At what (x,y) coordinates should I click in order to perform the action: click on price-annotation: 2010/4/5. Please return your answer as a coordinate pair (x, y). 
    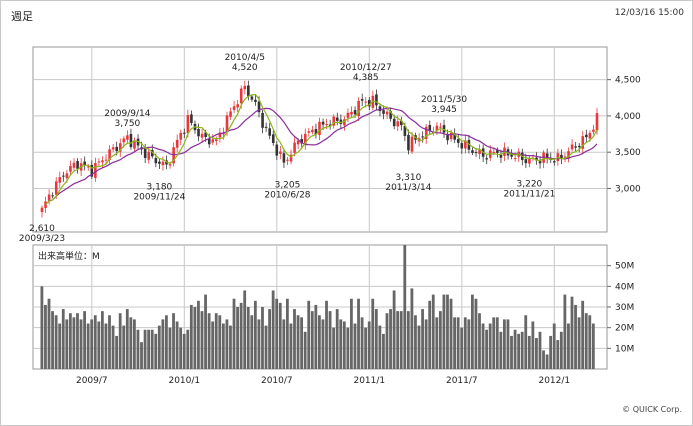
    Looking at the image, I should click on (245, 58).